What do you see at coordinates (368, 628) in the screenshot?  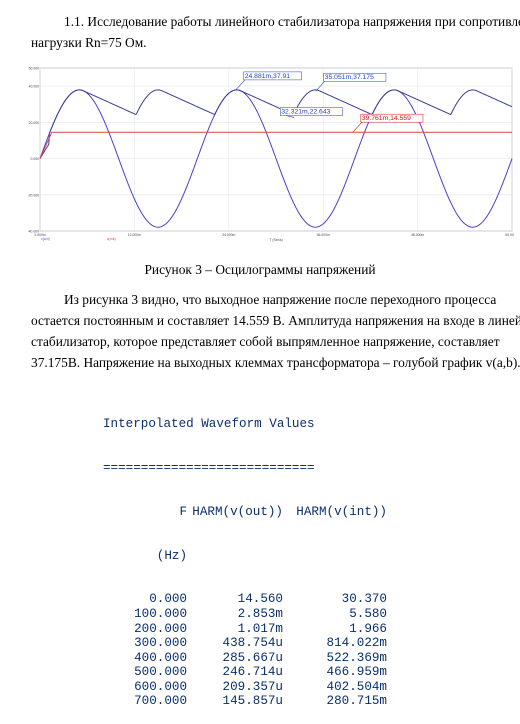 I see `table-cell: 1.966` at bounding box center [368, 628].